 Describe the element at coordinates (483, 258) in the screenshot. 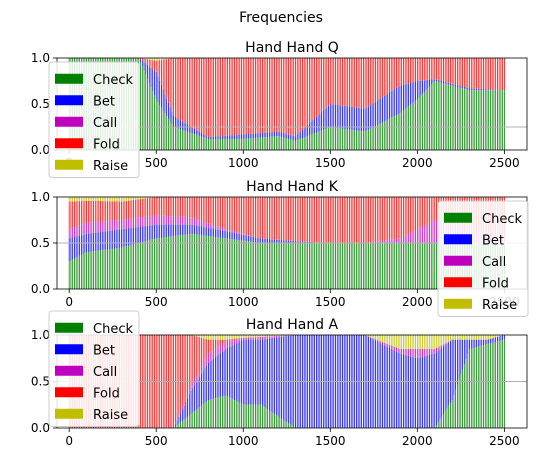

I see `legend-box` at that location.